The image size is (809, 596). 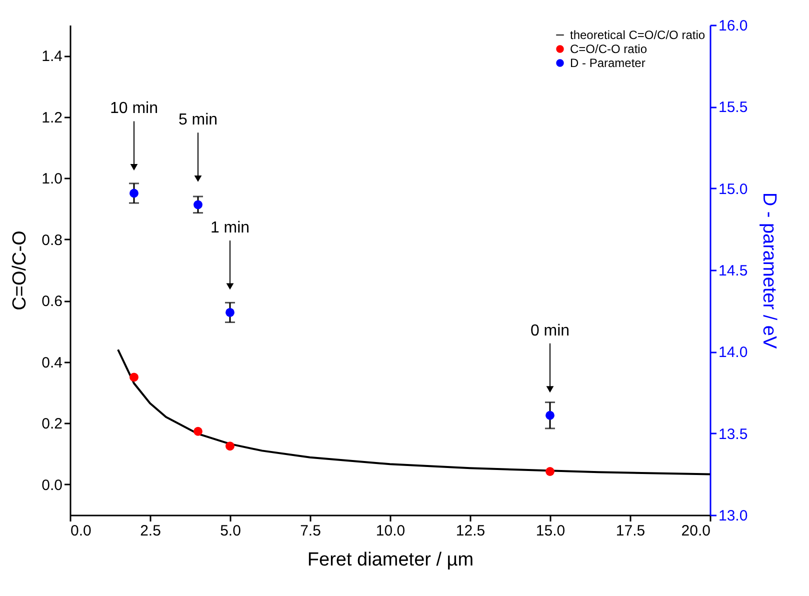 What do you see at coordinates (733, 26) in the screenshot?
I see `y2-tick-label: 16.0` at bounding box center [733, 26].